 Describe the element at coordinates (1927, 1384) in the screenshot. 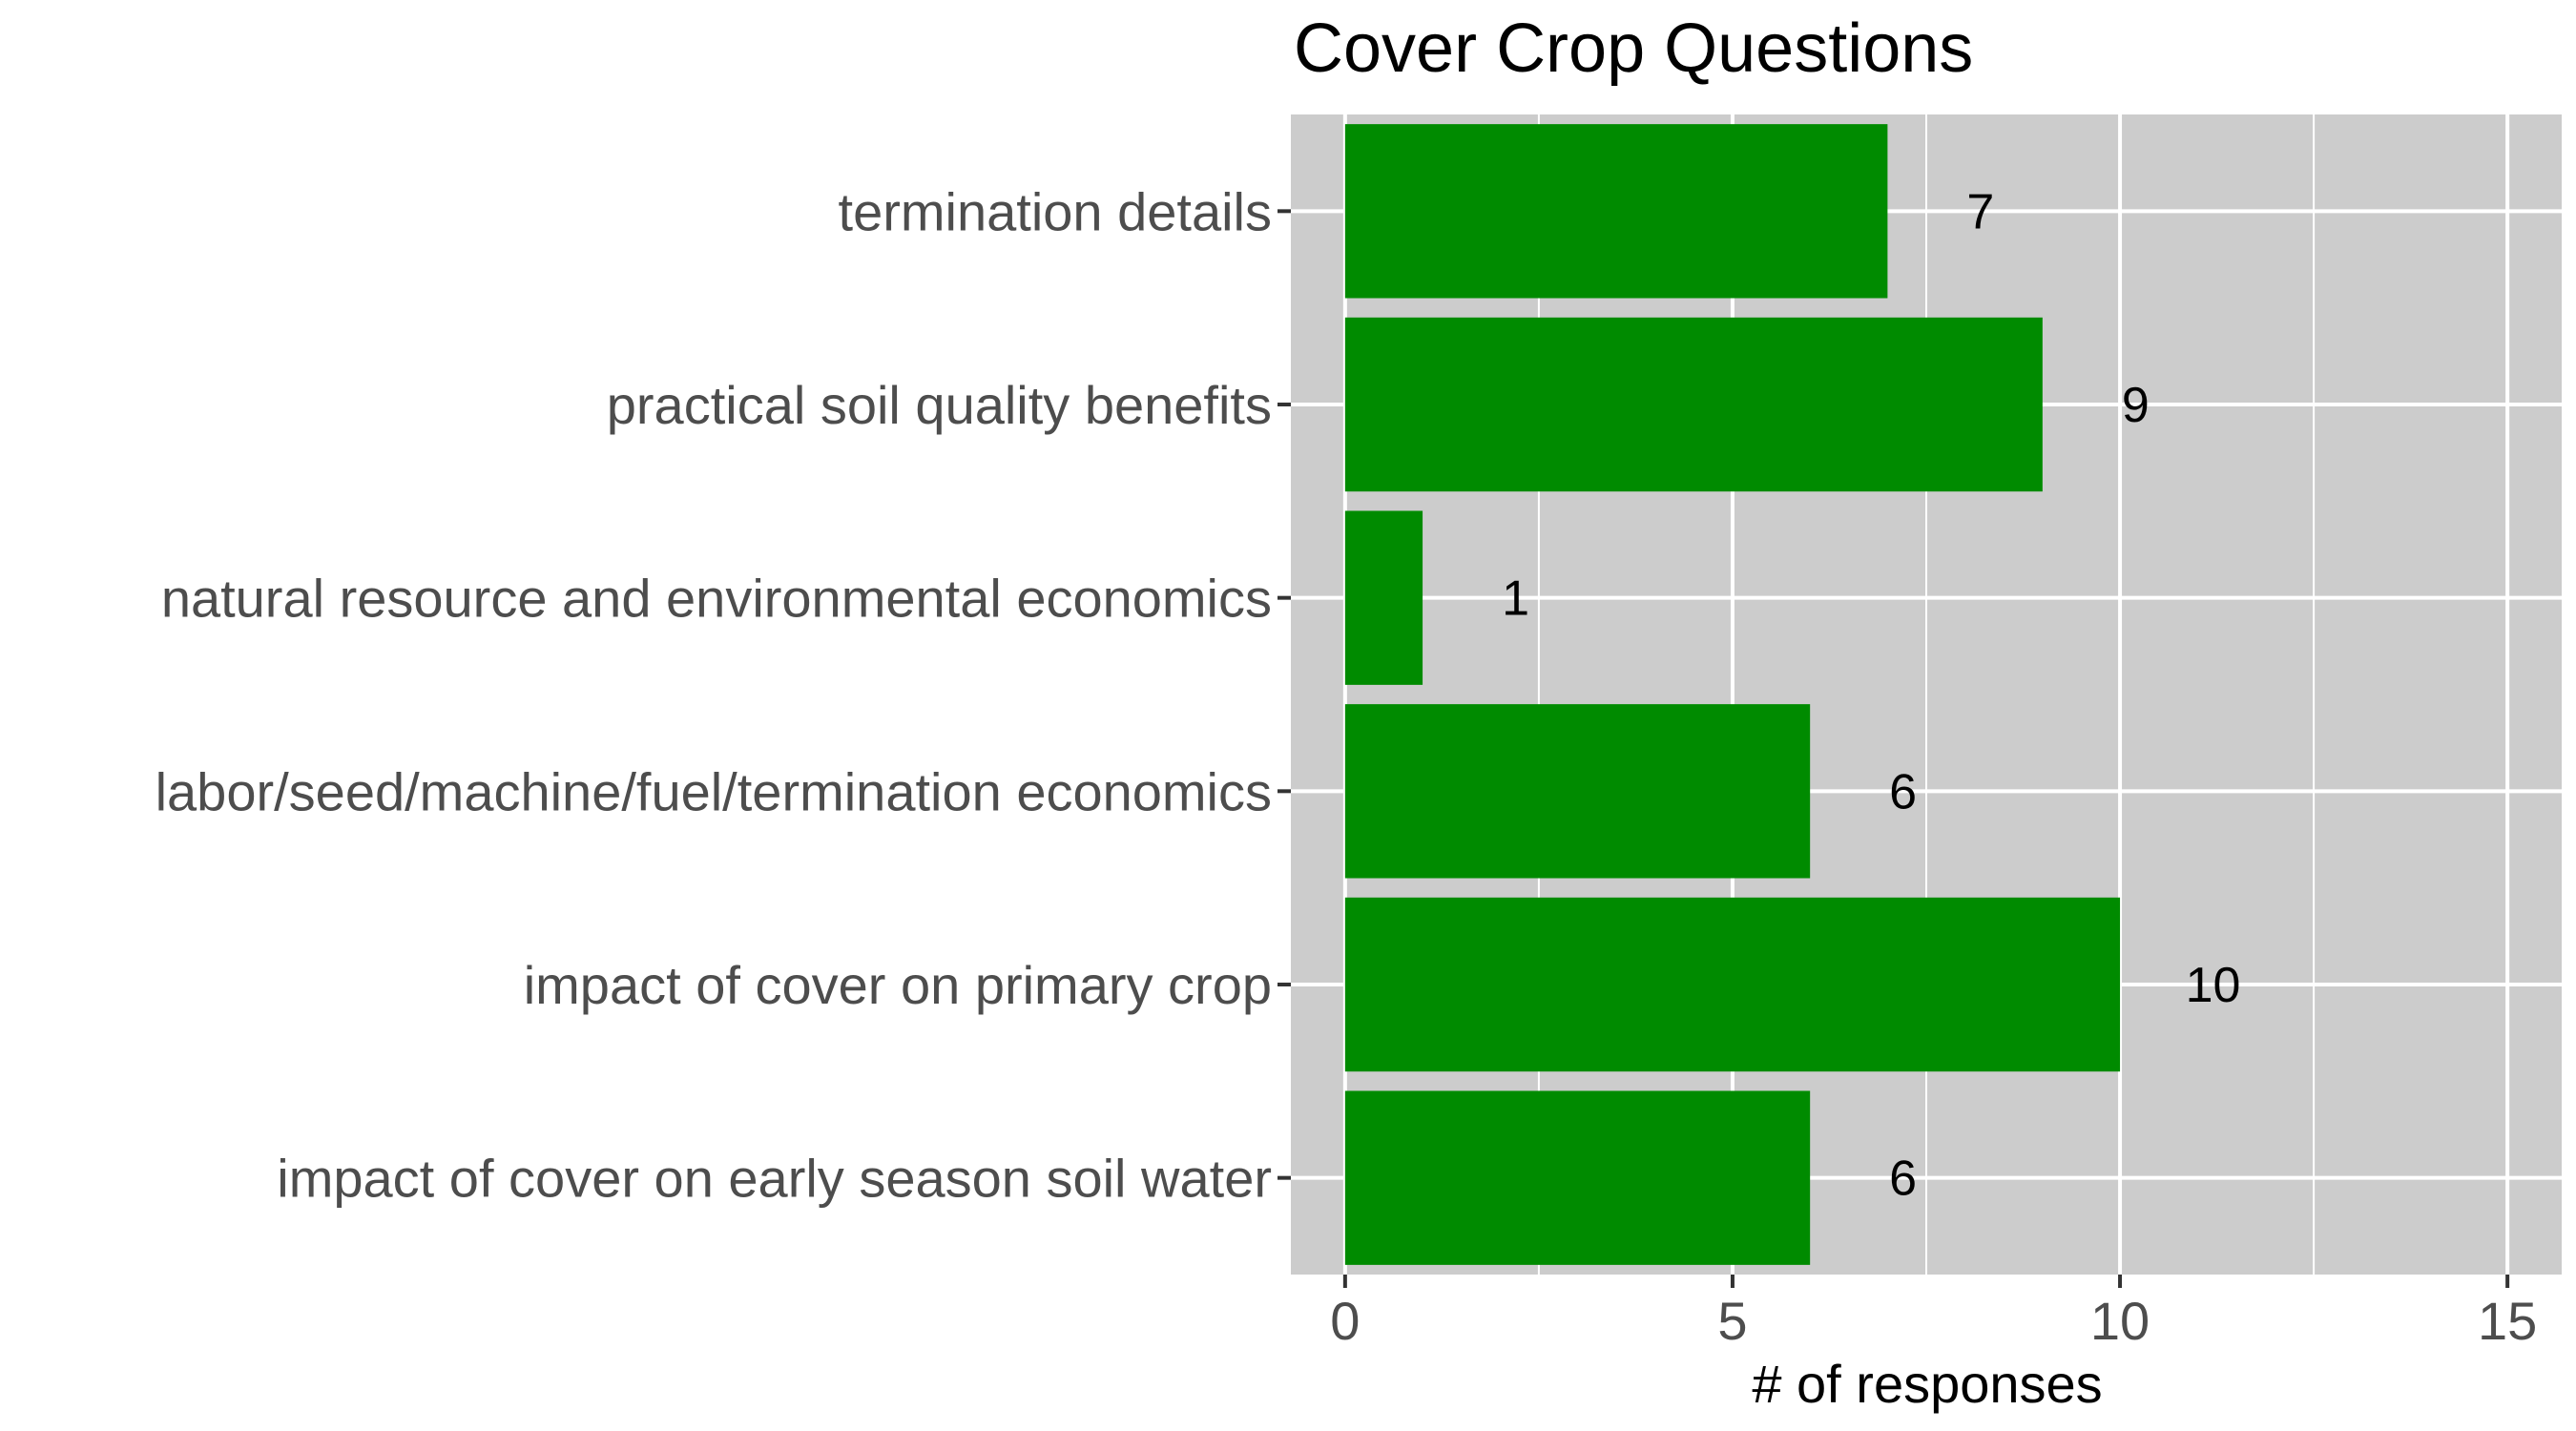

I see `x-axis-title: # of responses` at that location.